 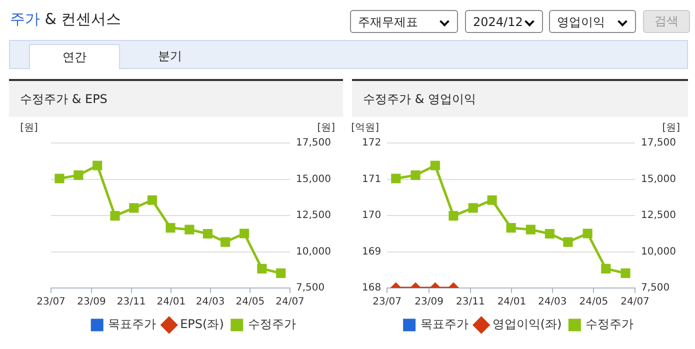 I want to click on text: 주가 & 컨센서스, so click(x=66, y=19).